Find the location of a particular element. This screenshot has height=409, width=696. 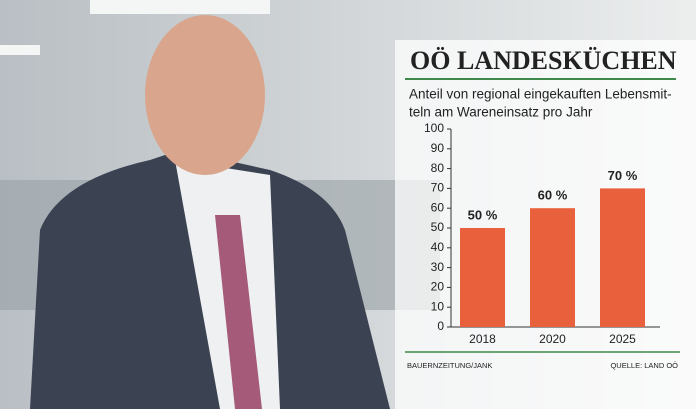

value-label: 50 % is located at coordinates (483, 214).